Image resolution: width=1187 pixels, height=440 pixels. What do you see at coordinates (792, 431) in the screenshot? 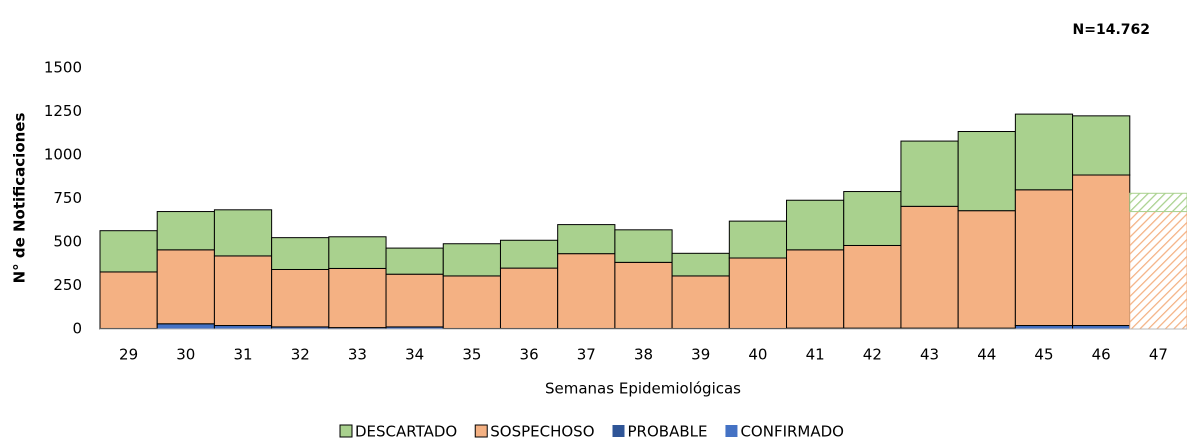
I see `legend-label: CONFIRMADO` at bounding box center [792, 431].